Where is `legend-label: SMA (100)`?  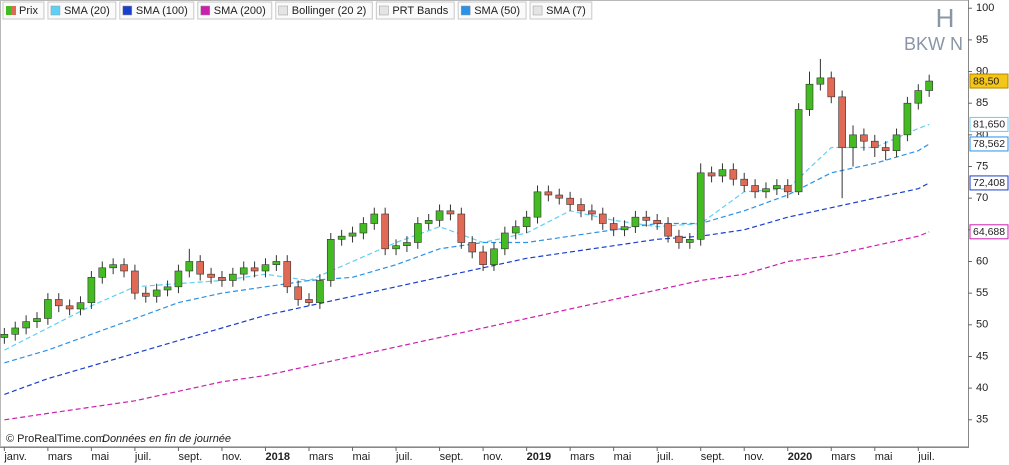 legend-label: SMA (100) is located at coordinates (162, 11).